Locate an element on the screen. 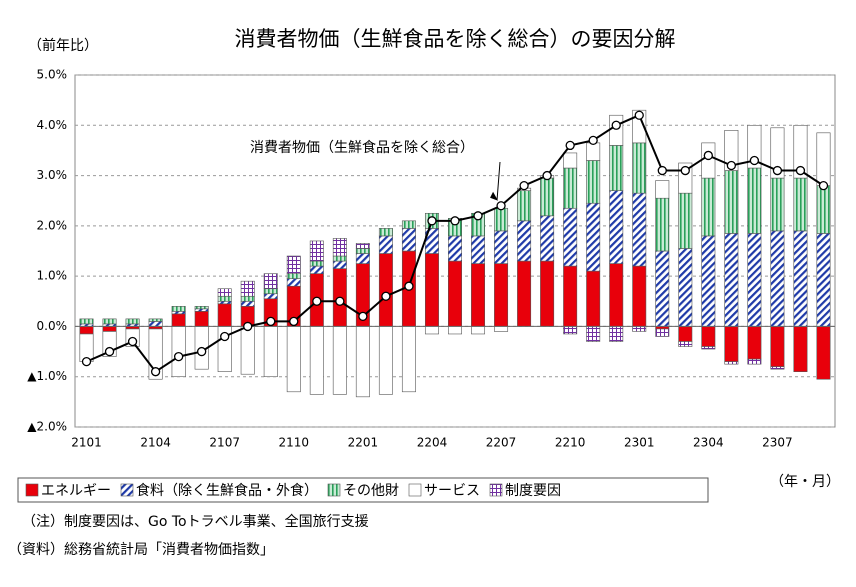 This screenshot has width=856, height=587. x-axis-label: （年・月） is located at coordinates (805, 482).